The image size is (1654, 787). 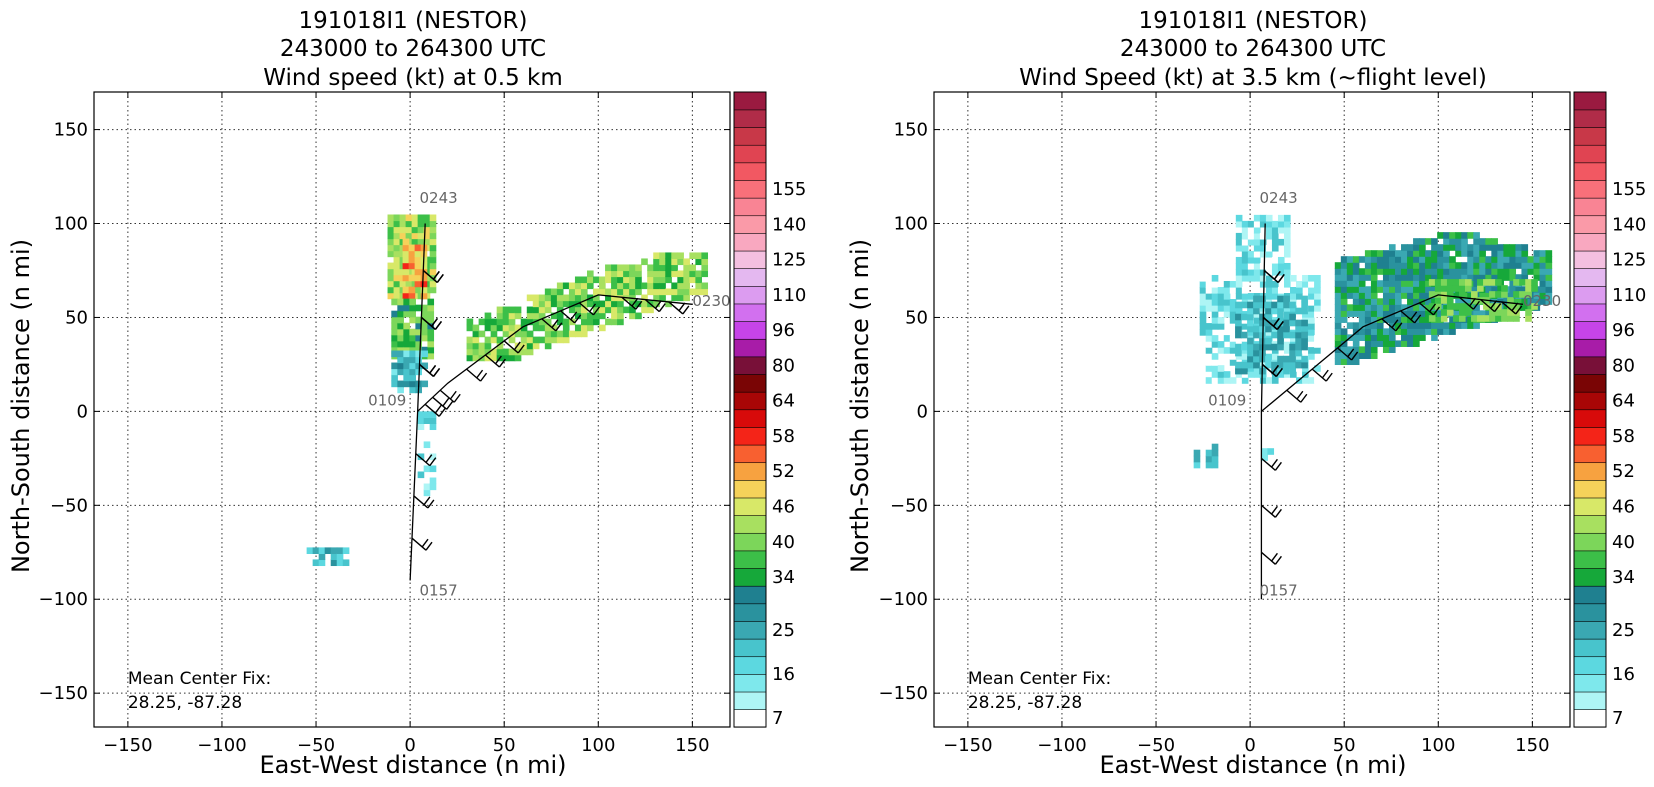 What do you see at coordinates (76, 317) in the screenshot?
I see `y-tick-label: 50` at bounding box center [76, 317].